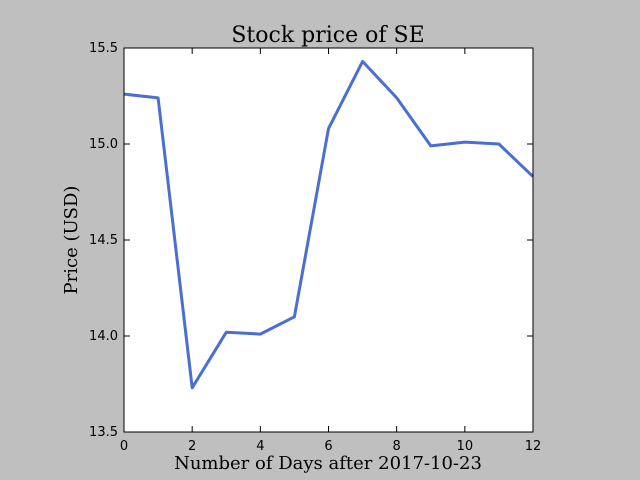  I want to click on x-tick-label: 6, so click(328, 446).